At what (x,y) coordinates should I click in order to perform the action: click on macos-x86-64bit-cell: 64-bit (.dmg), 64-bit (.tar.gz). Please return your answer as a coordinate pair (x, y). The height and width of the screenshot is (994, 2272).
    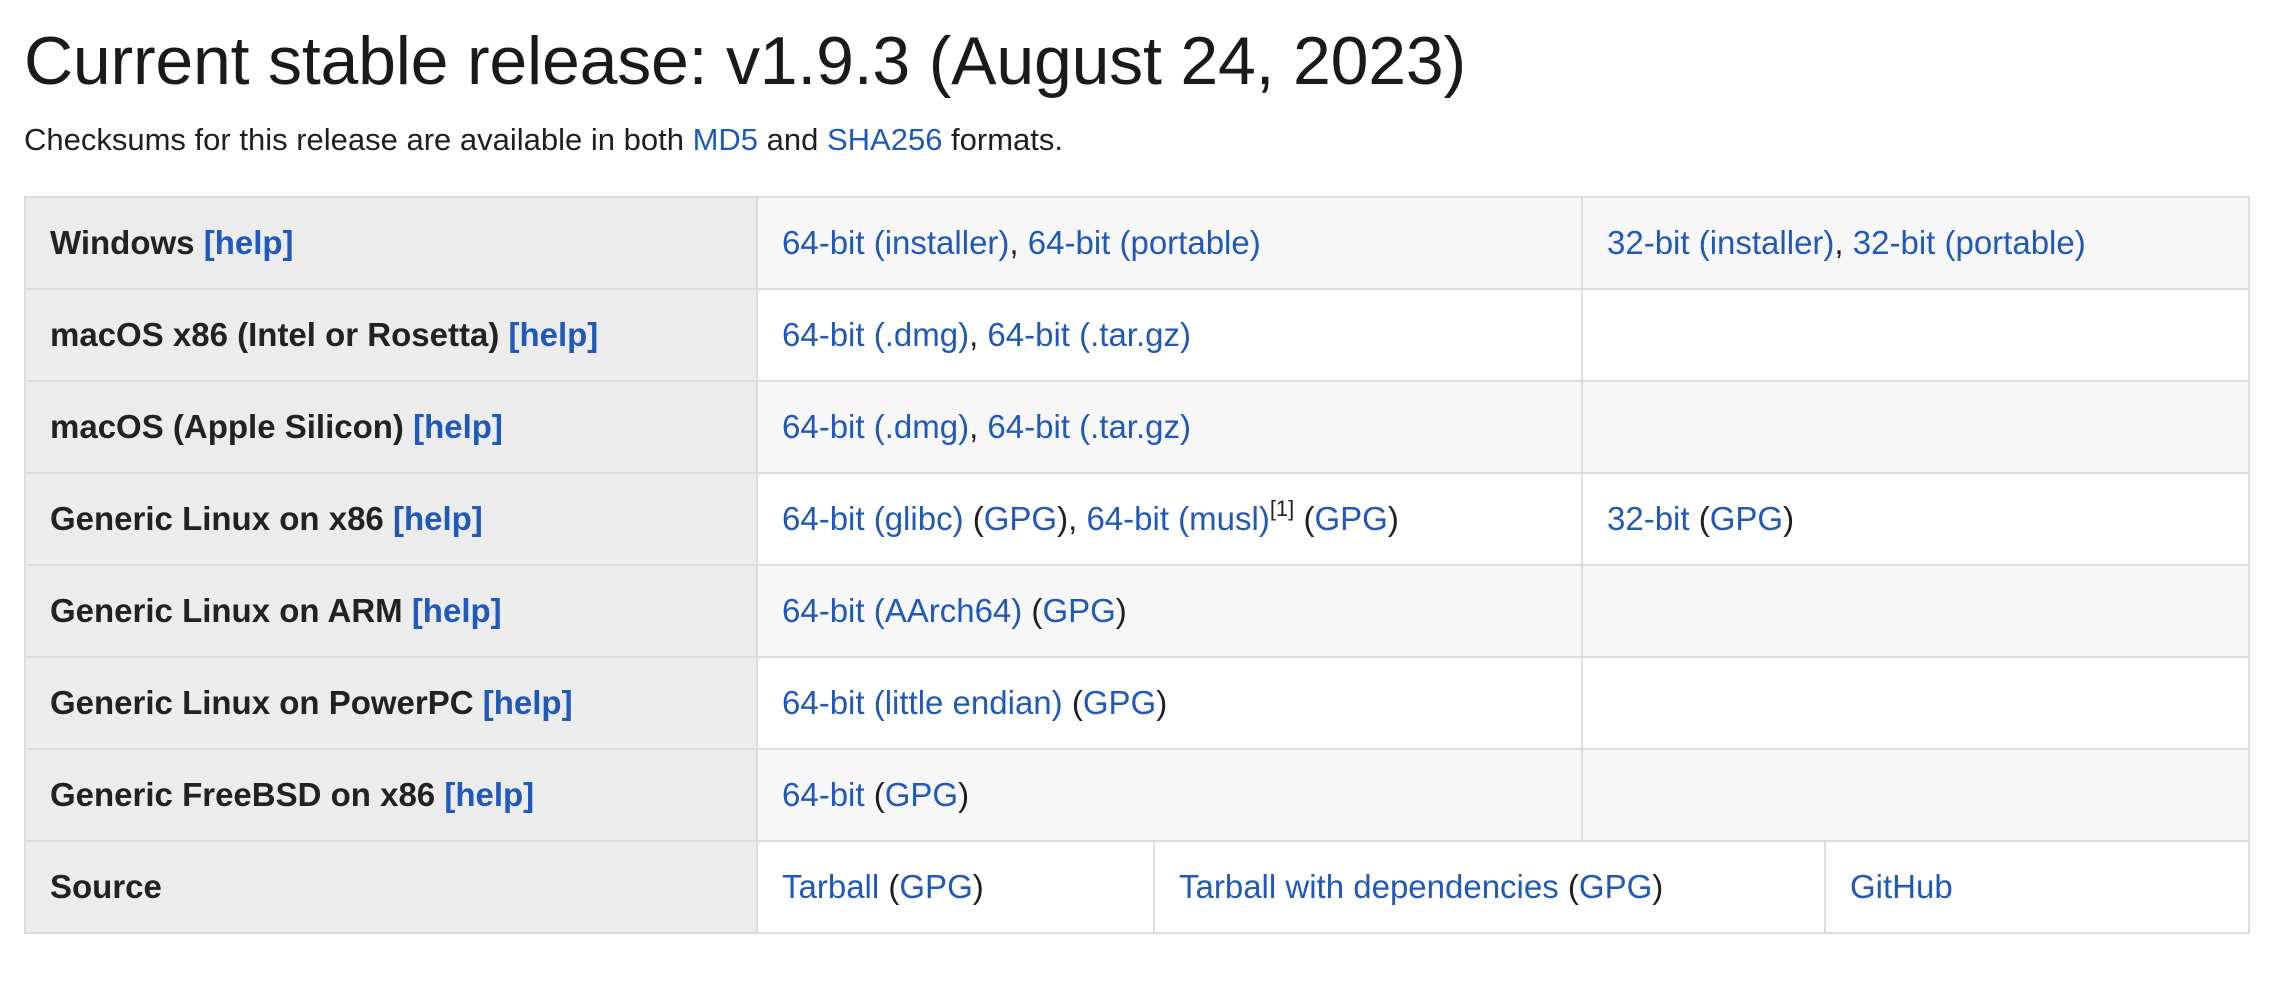
    Looking at the image, I should click on (1169, 335).